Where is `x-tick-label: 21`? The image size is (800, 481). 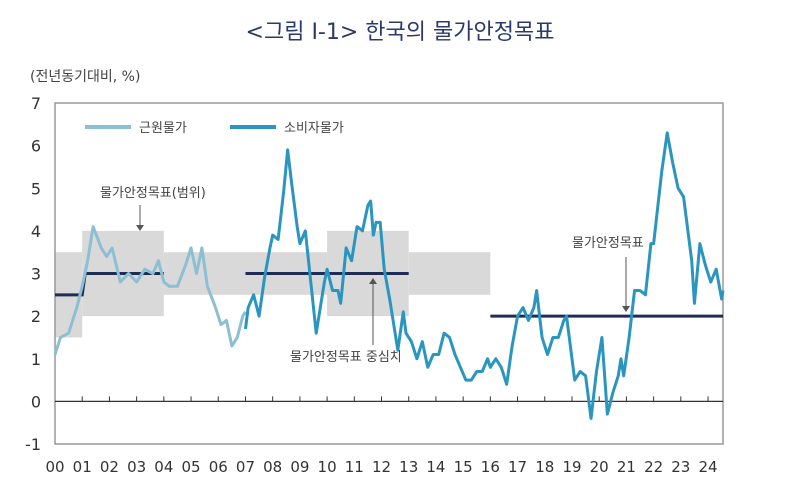
x-tick-label: 21 is located at coordinates (626, 467).